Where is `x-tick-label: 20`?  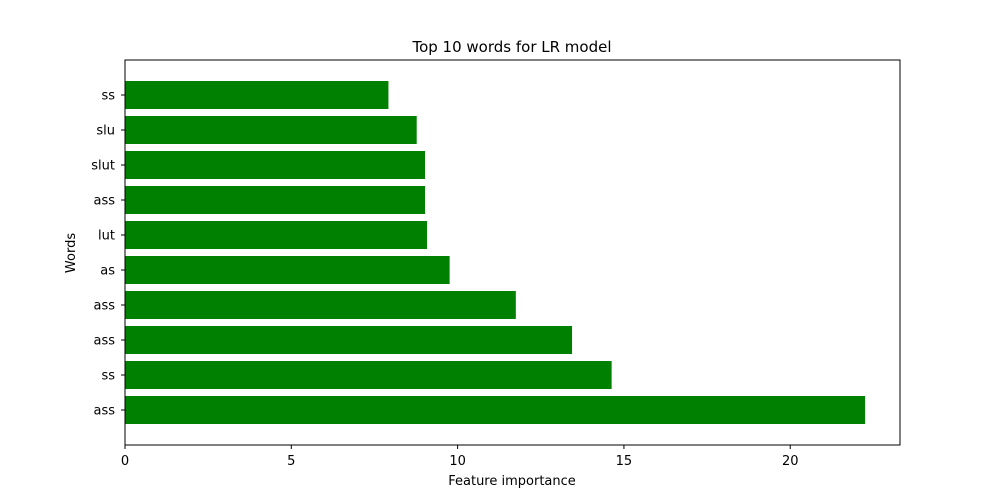 x-tick-label: 20 is located at coordinates (790, 461).